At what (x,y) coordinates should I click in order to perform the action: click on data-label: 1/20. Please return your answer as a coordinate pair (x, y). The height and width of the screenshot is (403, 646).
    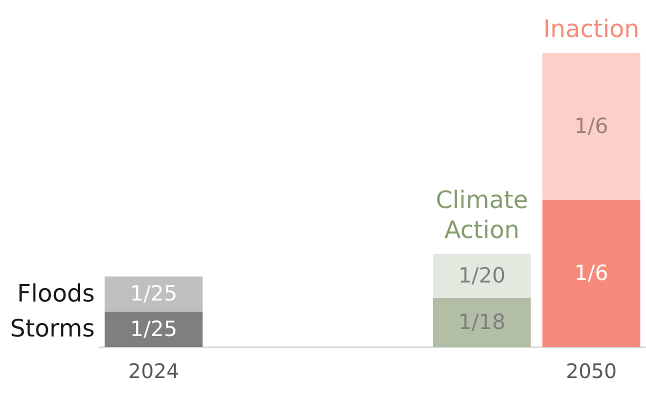
    Looking at the image, I should click on (482, 275).